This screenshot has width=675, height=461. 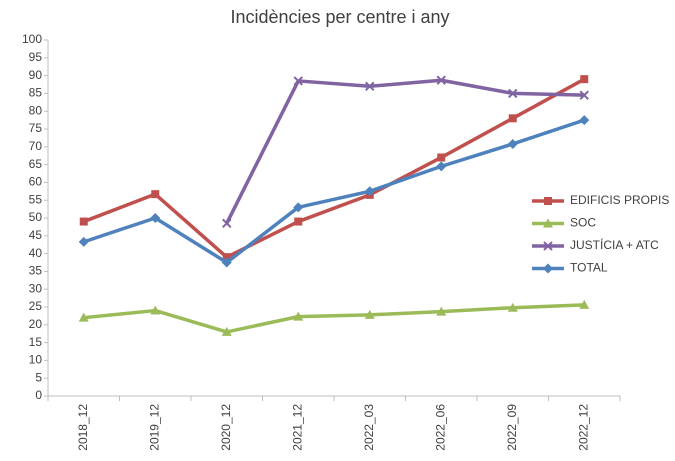 I want to click on y-tick-label: 90, so click(x=36, y=75).